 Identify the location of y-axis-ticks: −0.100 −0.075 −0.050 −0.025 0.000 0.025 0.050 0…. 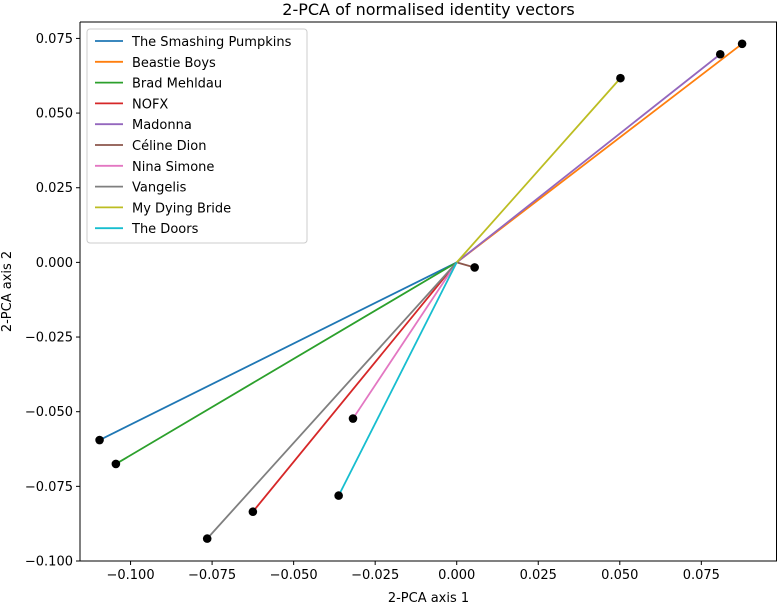
(52, 301).